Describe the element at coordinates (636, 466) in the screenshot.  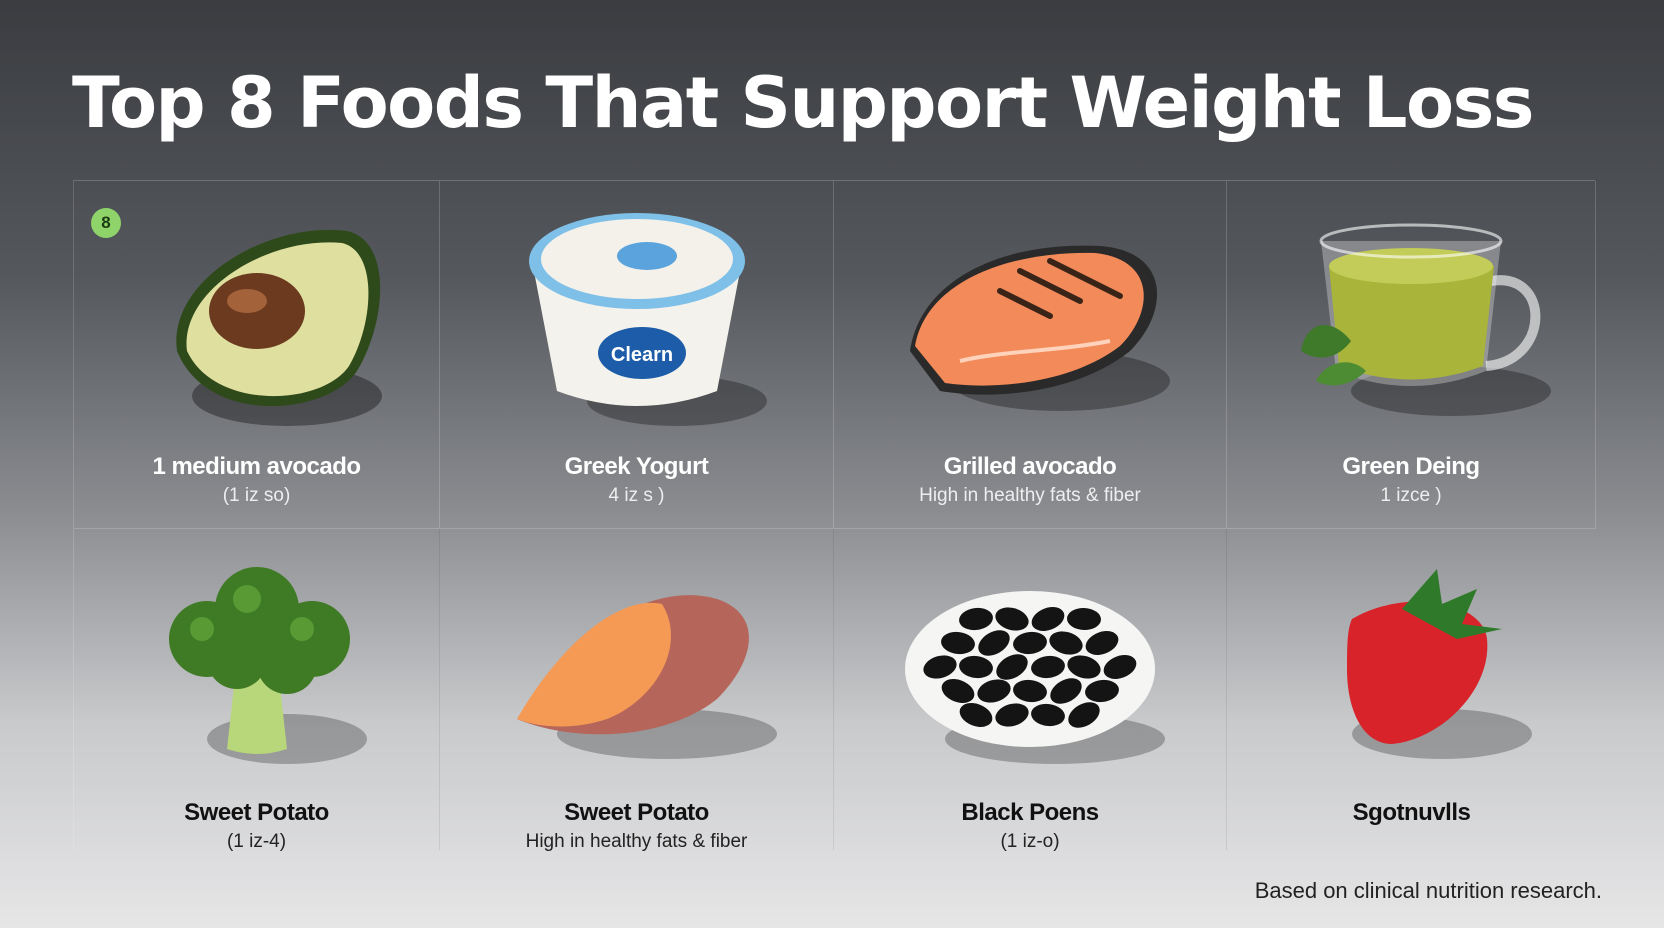
I see `food-name: Greek Yogurt` at that location.